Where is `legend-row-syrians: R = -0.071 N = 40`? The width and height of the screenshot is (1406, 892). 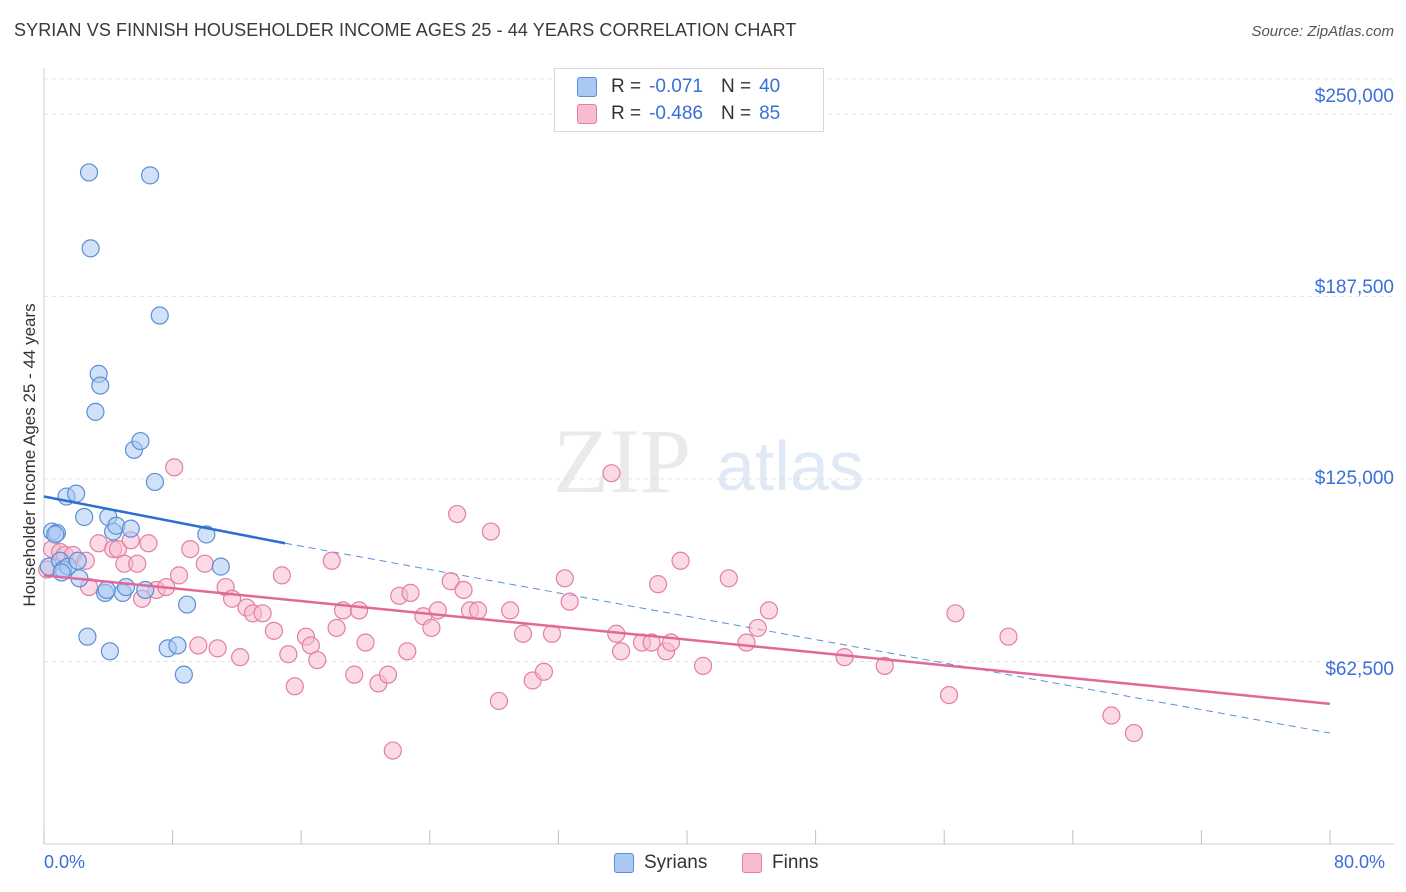 legend-row-syrians: R = -0.071 N = 40 is located at coordinates (678, 87).